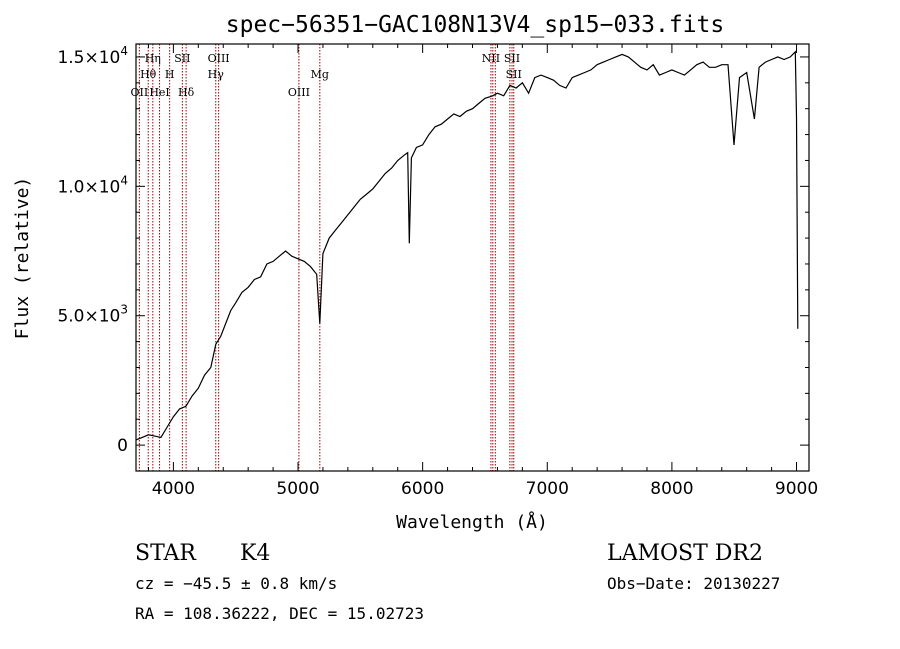 Image resolution: width=900 pixels, height=649 pixels. Describe the element at coordinates (148, 74) in the screenshot. I see `marker-label: Hθ` at that location.